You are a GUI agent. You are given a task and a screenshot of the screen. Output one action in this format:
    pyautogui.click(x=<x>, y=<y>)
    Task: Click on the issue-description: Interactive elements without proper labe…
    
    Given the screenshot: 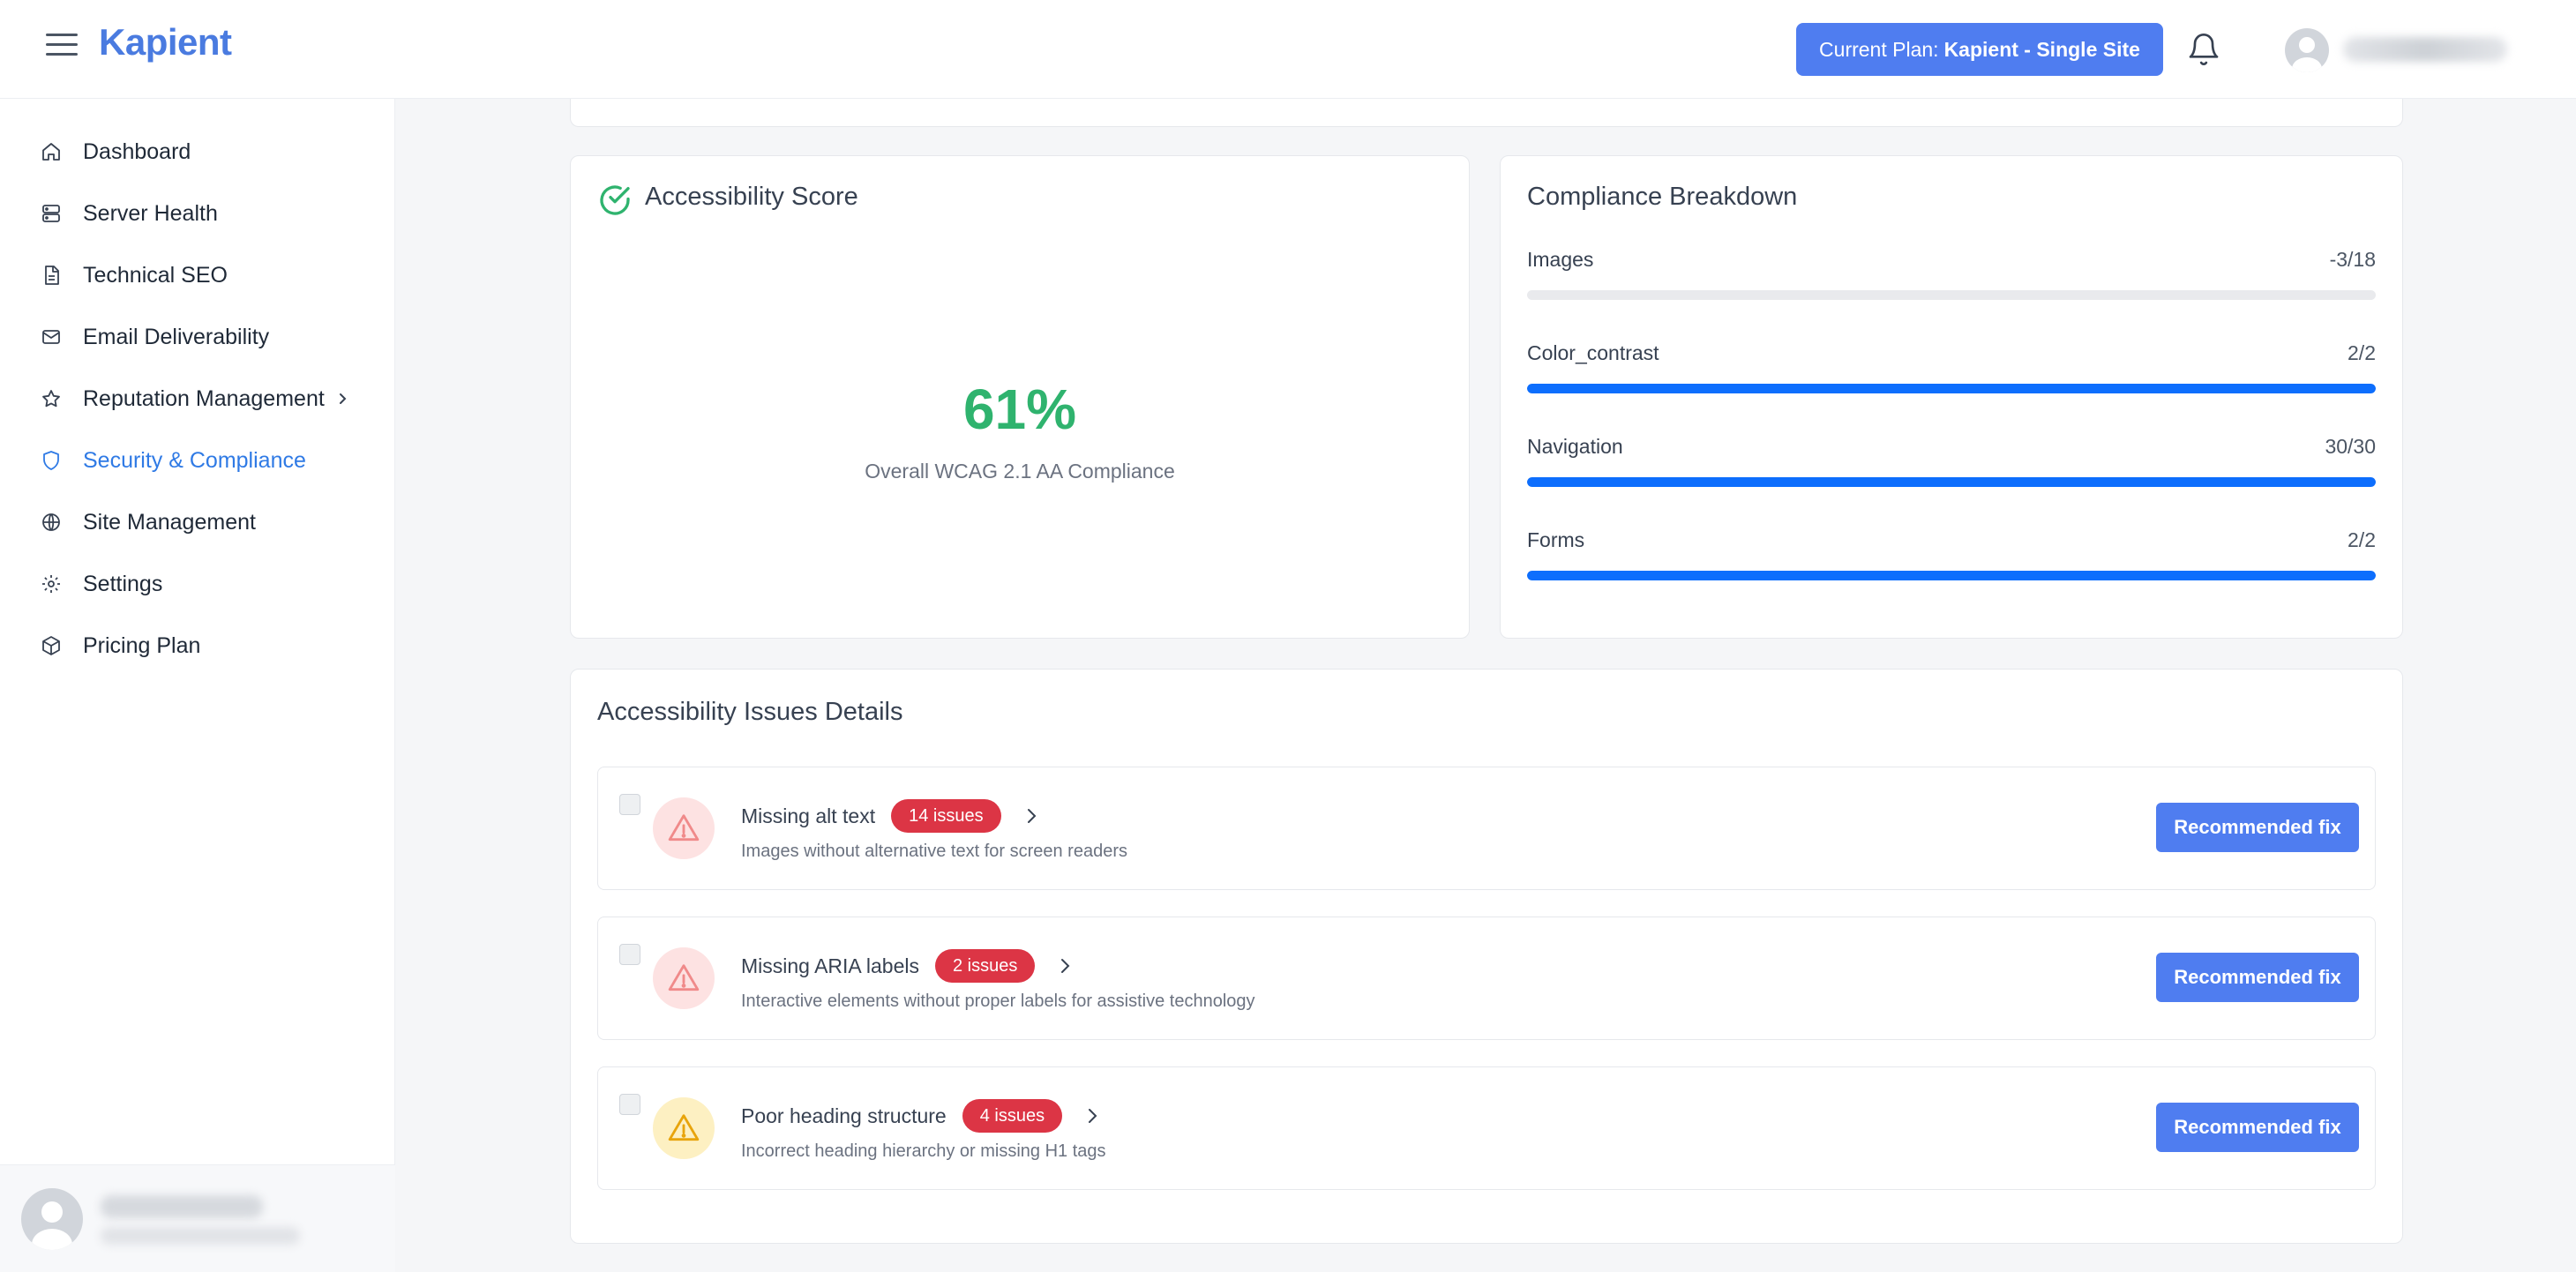 What is the action you would take?
    pyautogui.click(x=998, y=1001)
    